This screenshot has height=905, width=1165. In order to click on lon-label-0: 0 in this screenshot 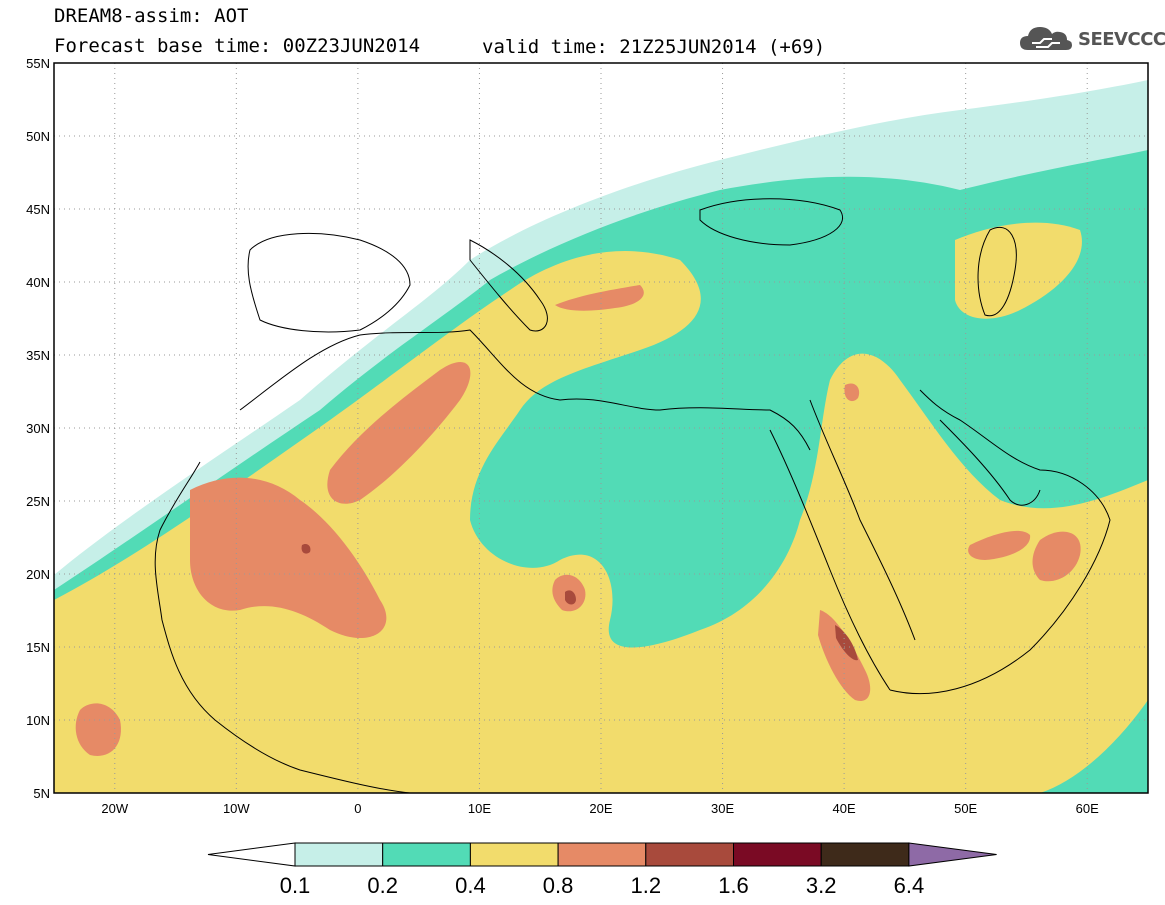, I will do `click(357, 808)`.